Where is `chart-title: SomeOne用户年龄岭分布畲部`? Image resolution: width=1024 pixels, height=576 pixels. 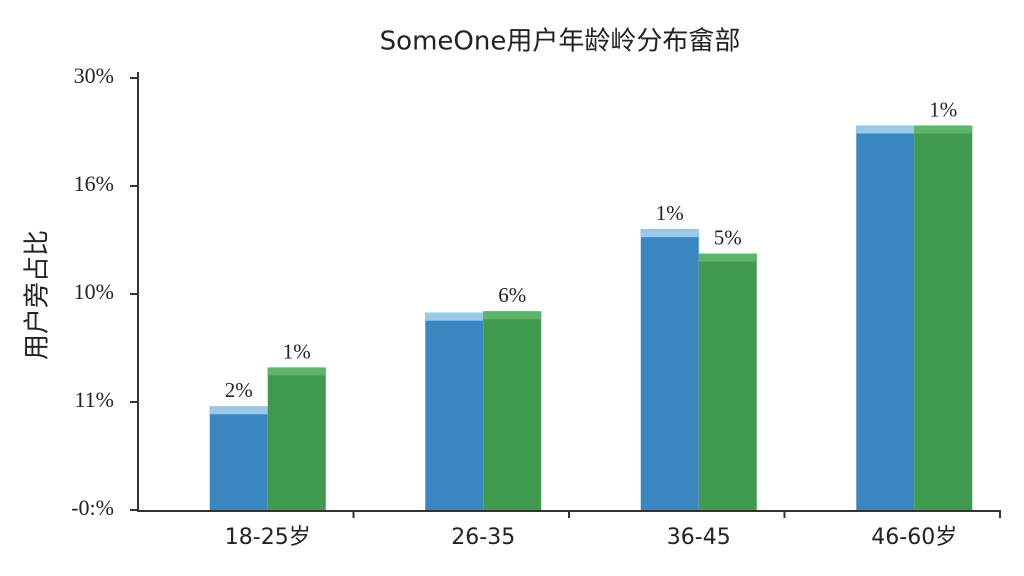 chart-title: SomeOne用户年龄岭分布畲部 is located at coordinates (560, 42).